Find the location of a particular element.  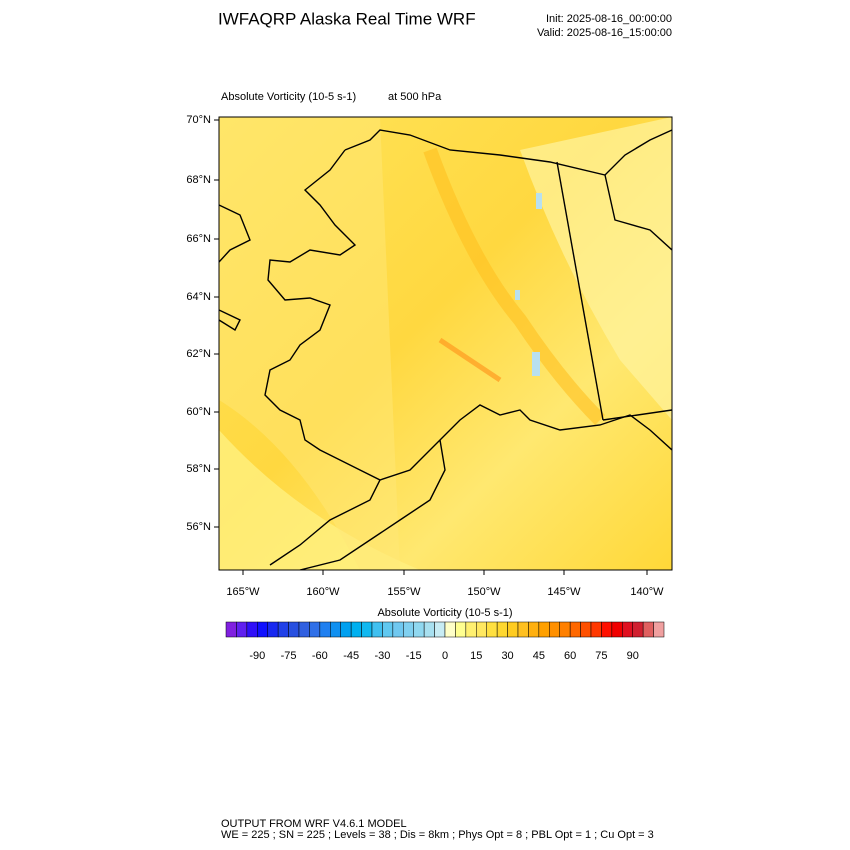

colorbar-label: 45 is located at coordinates (539, 656).